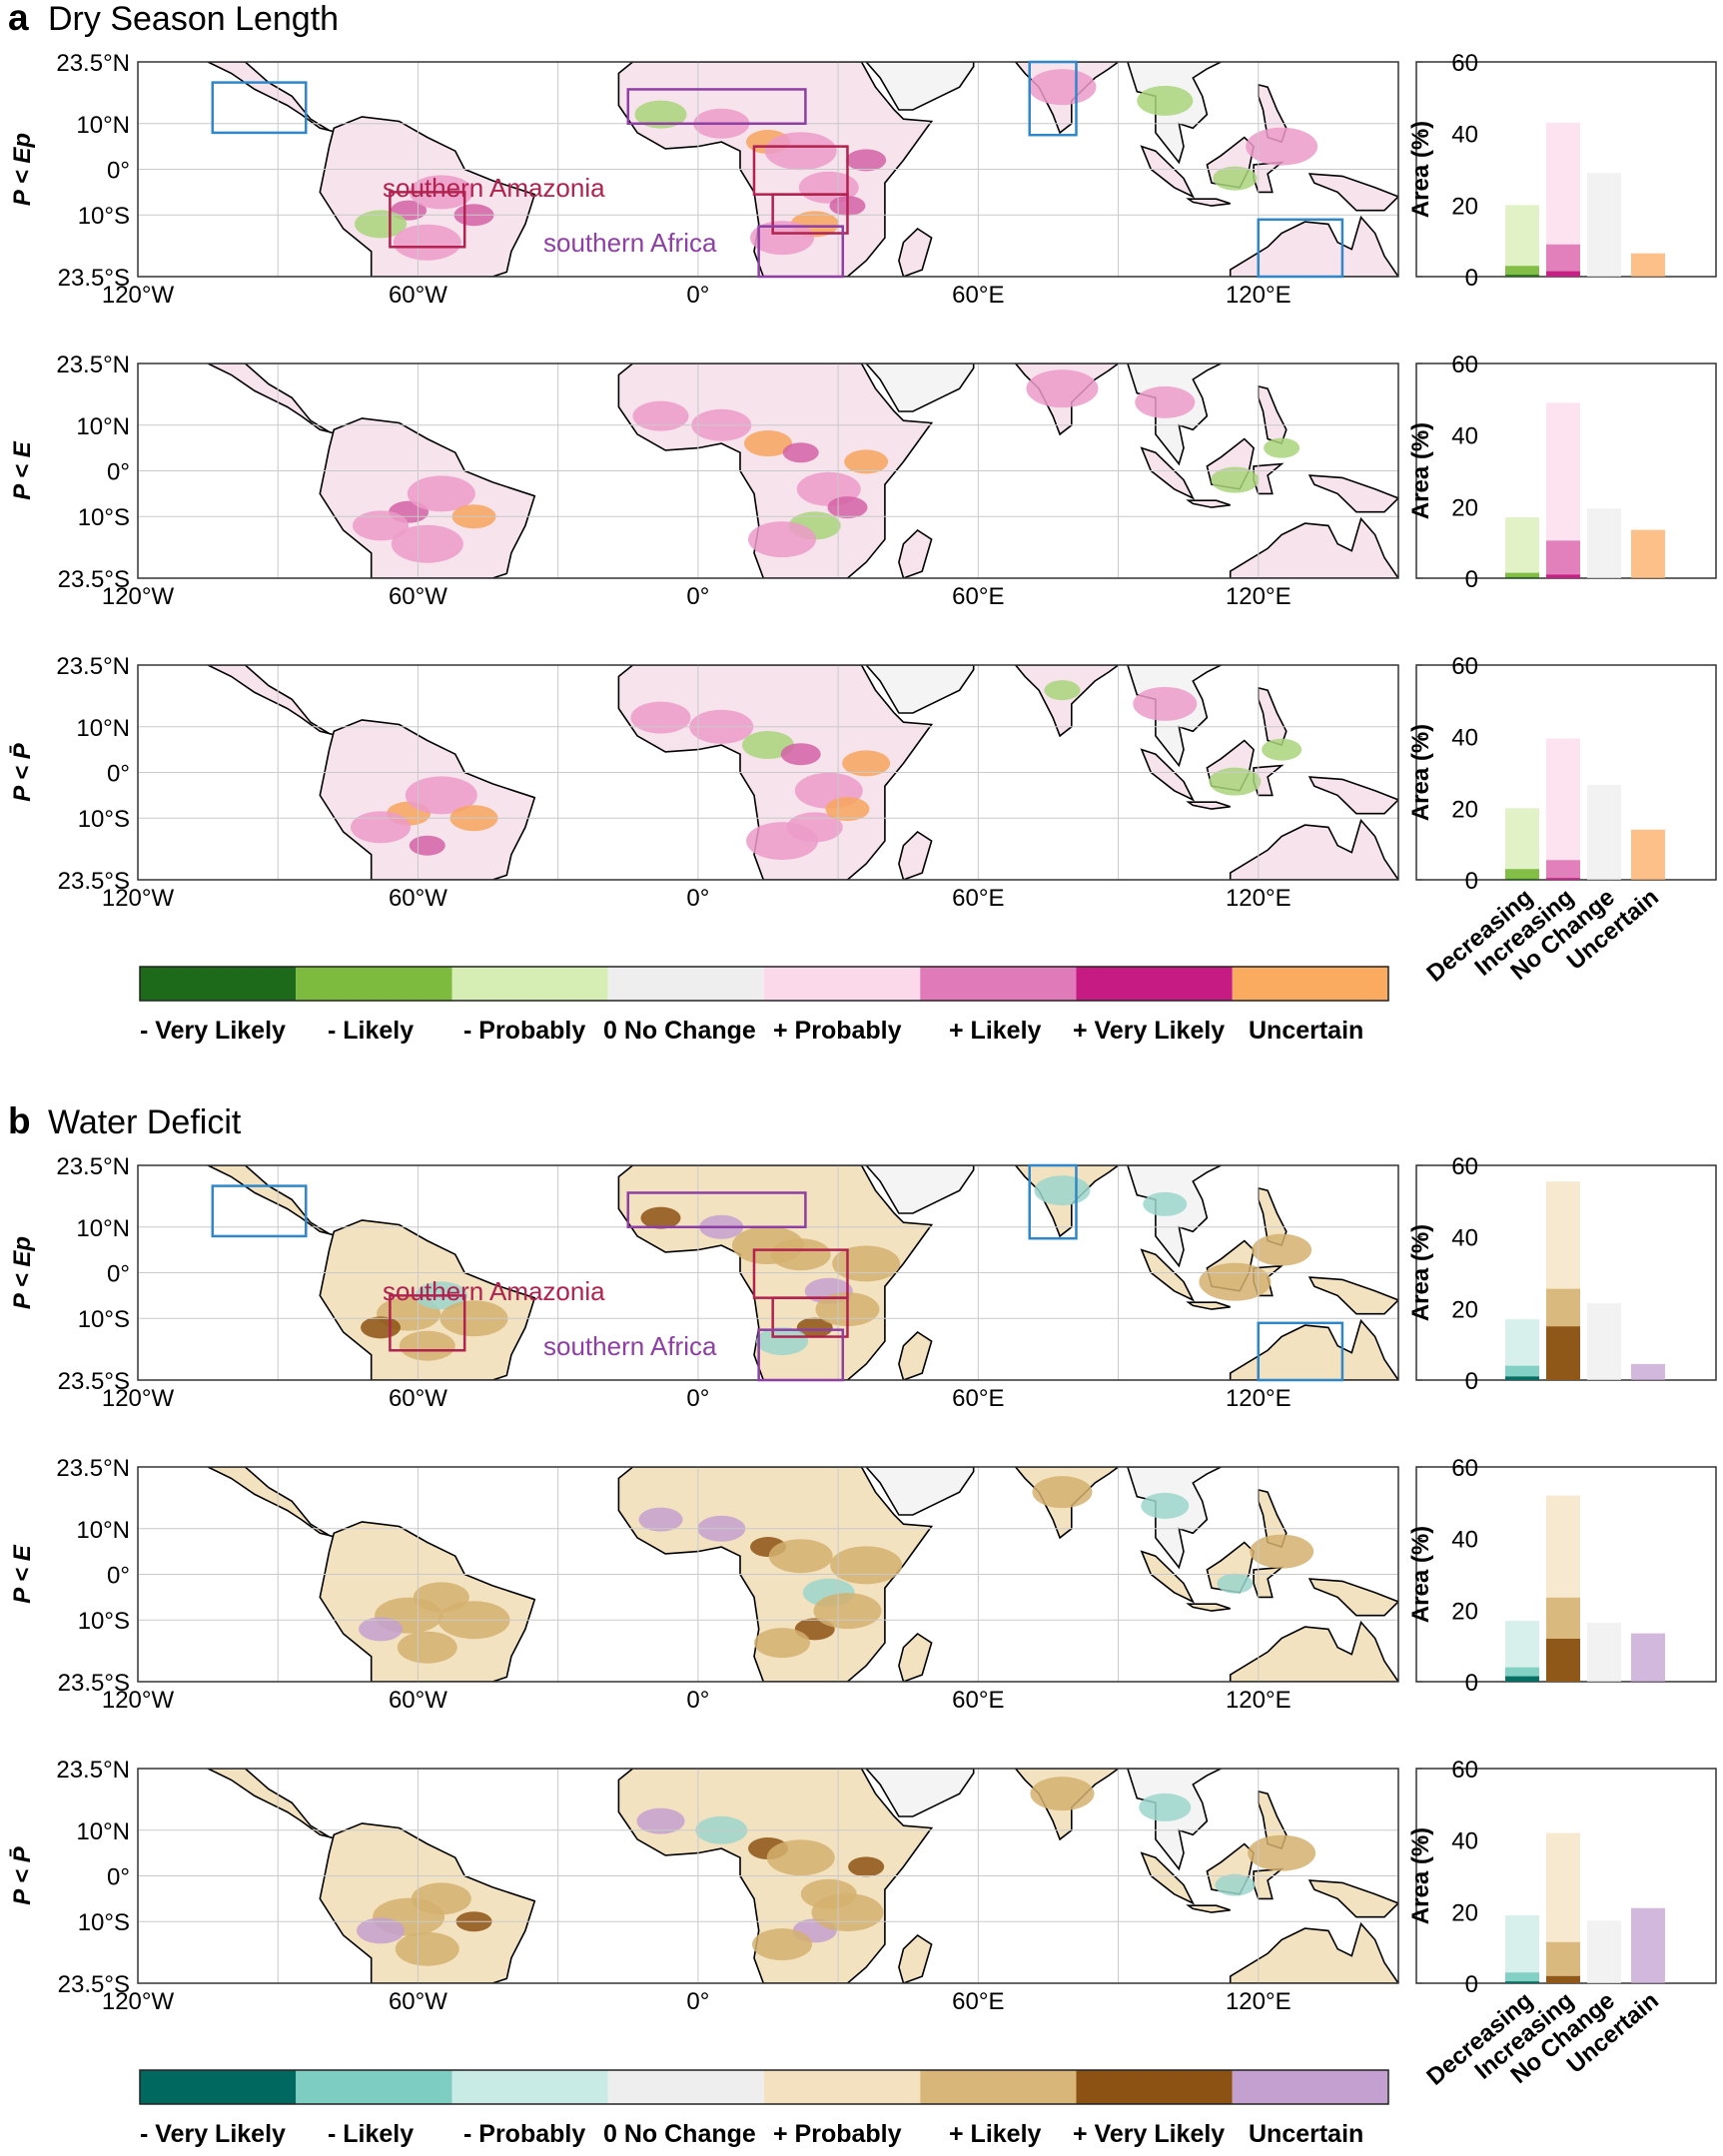 The width and height of the screenshot is (1723, 2156). Describe the element at coordinates (273, 1805) in the screenshot. I see `land-centralAmerica` at that location.